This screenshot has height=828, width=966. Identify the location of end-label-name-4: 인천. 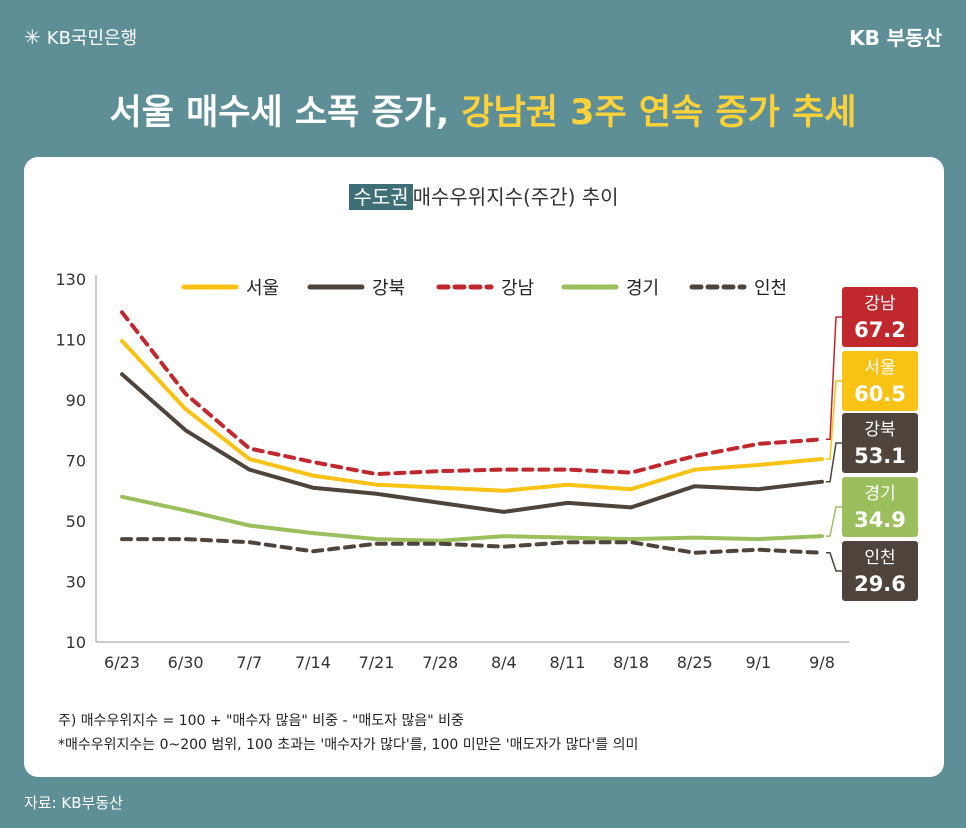
(879, 558).